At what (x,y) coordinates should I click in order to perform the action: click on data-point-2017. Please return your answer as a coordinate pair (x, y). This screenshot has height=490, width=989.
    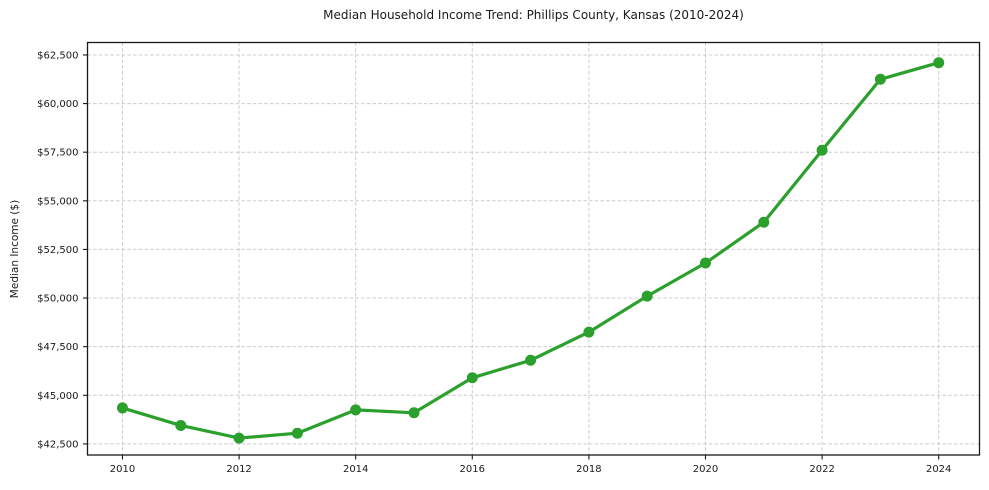
    Looking at the image, I should click on (531, 360).